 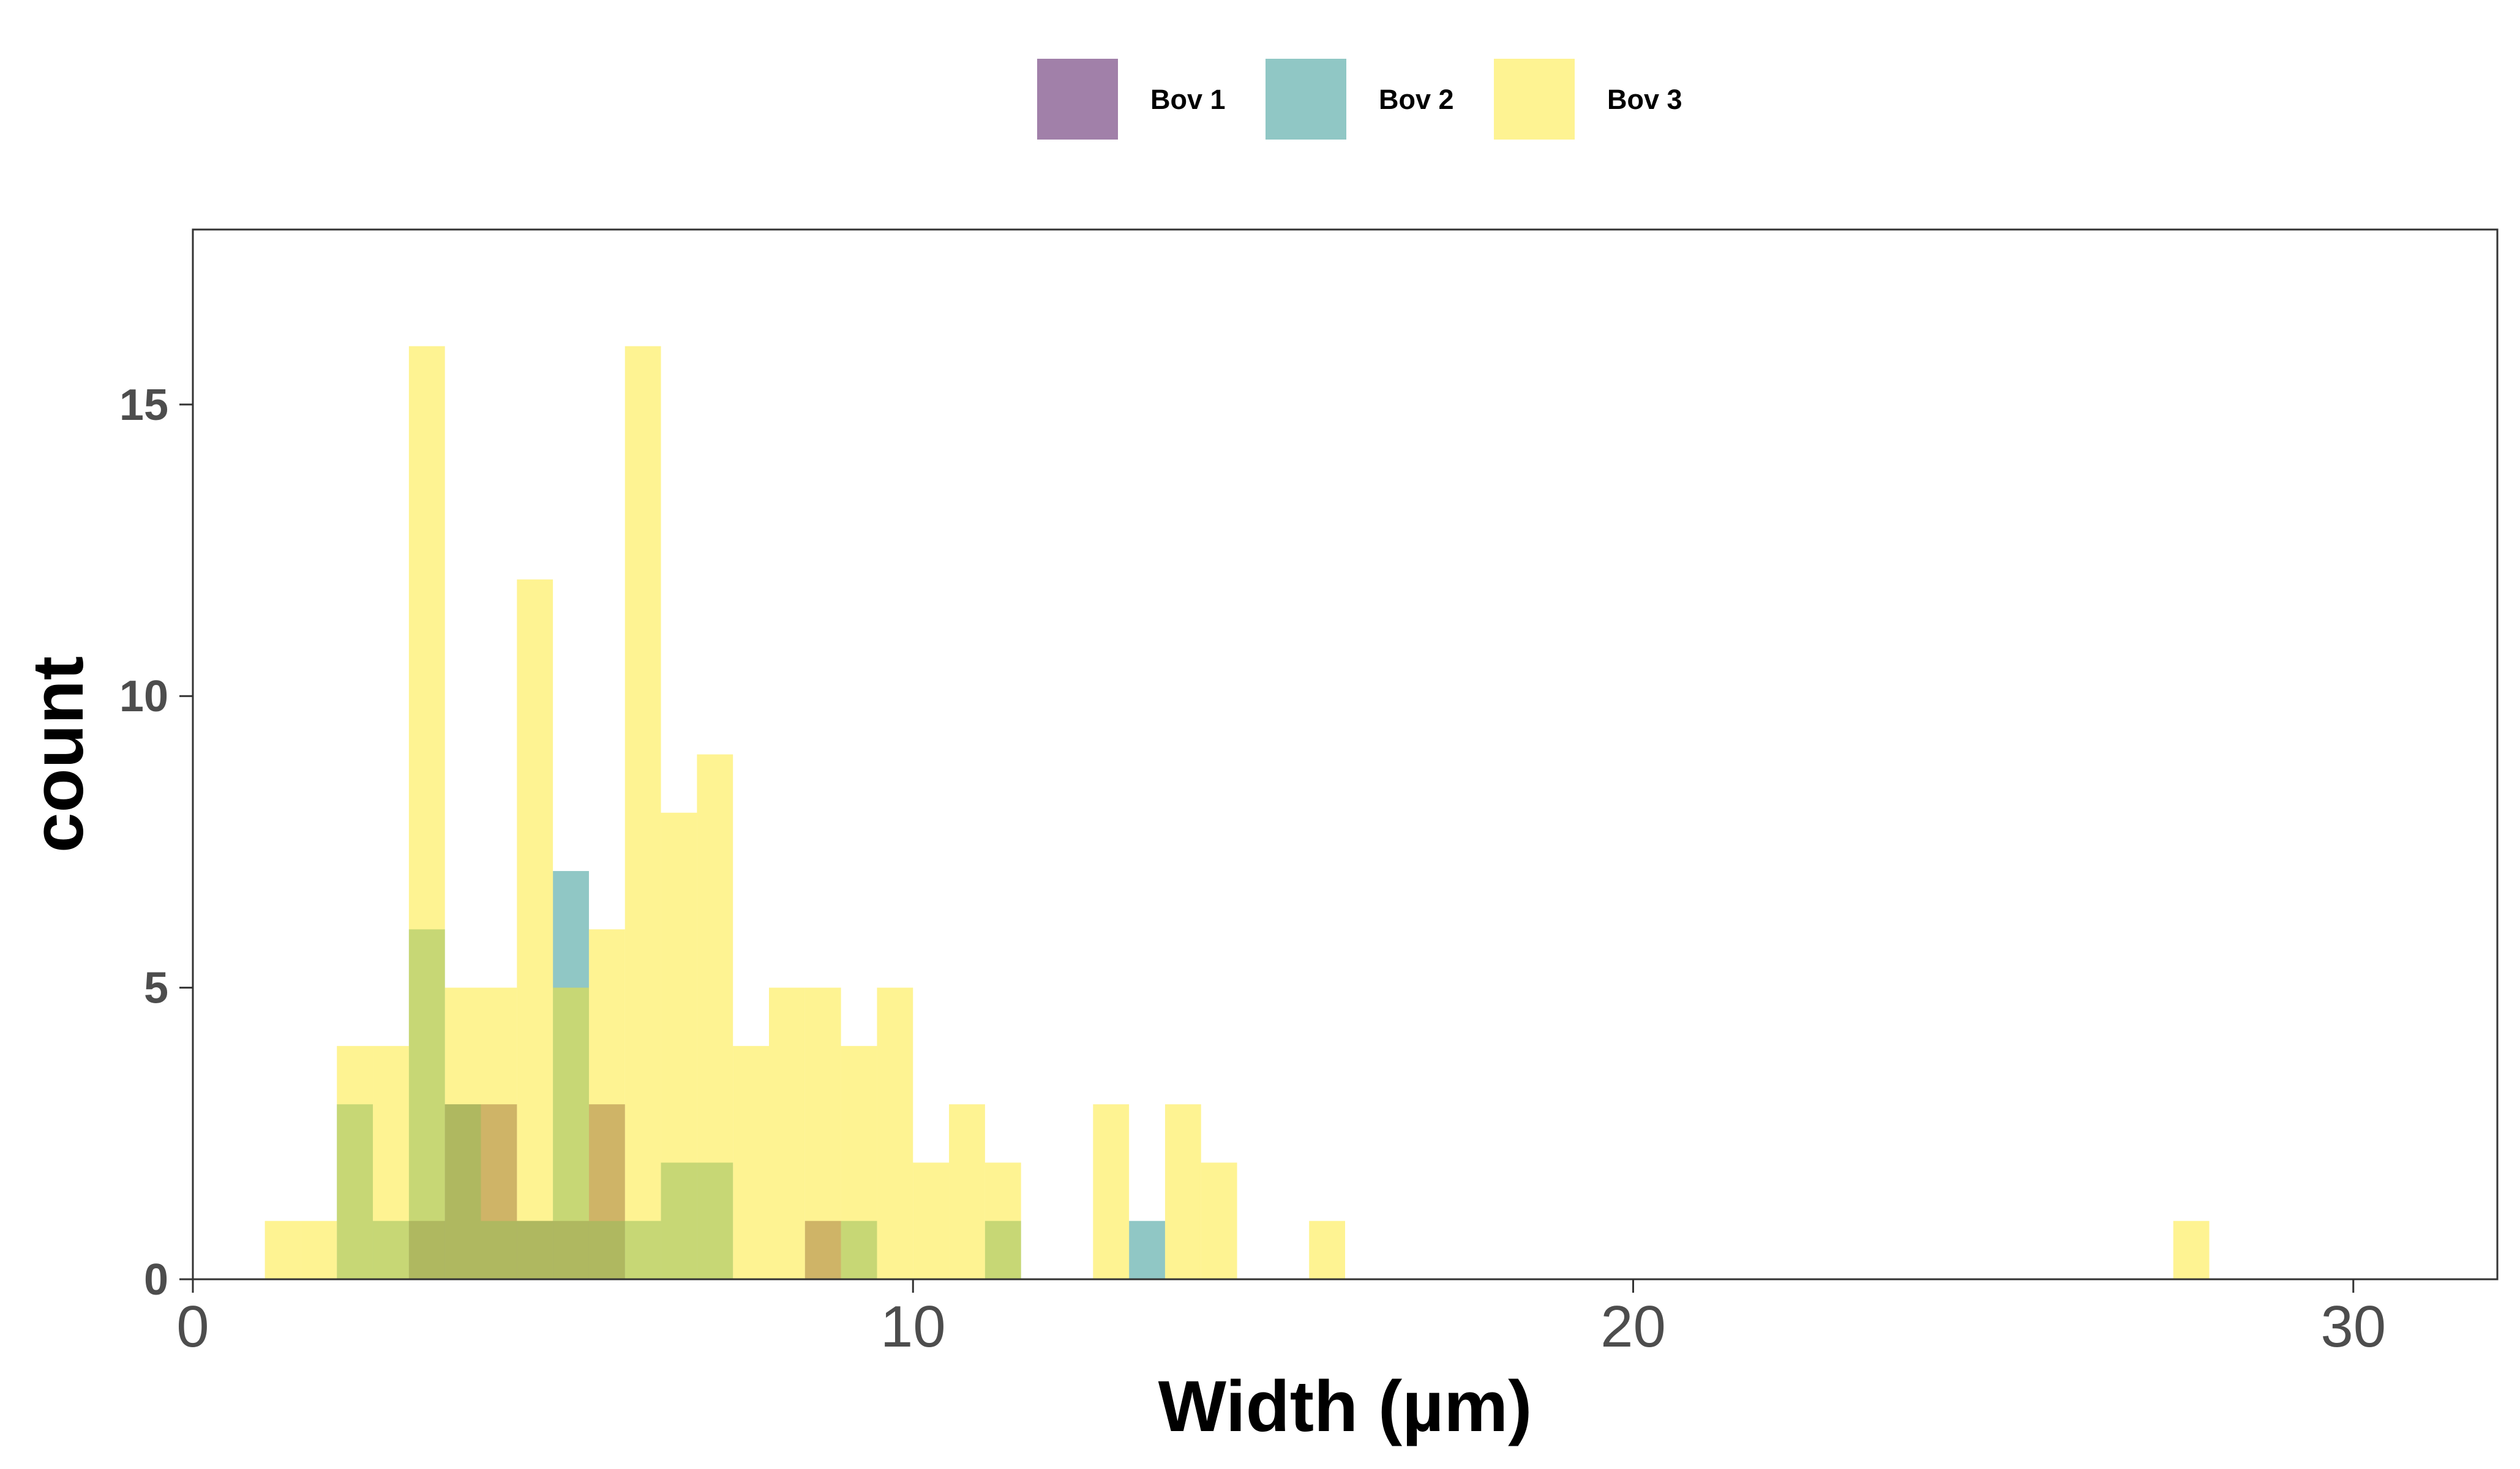 What do you see at coordinates (193, 1326) in the screenshot?
I see `x-tick-label: 0` at bounding box center [193, 1326].